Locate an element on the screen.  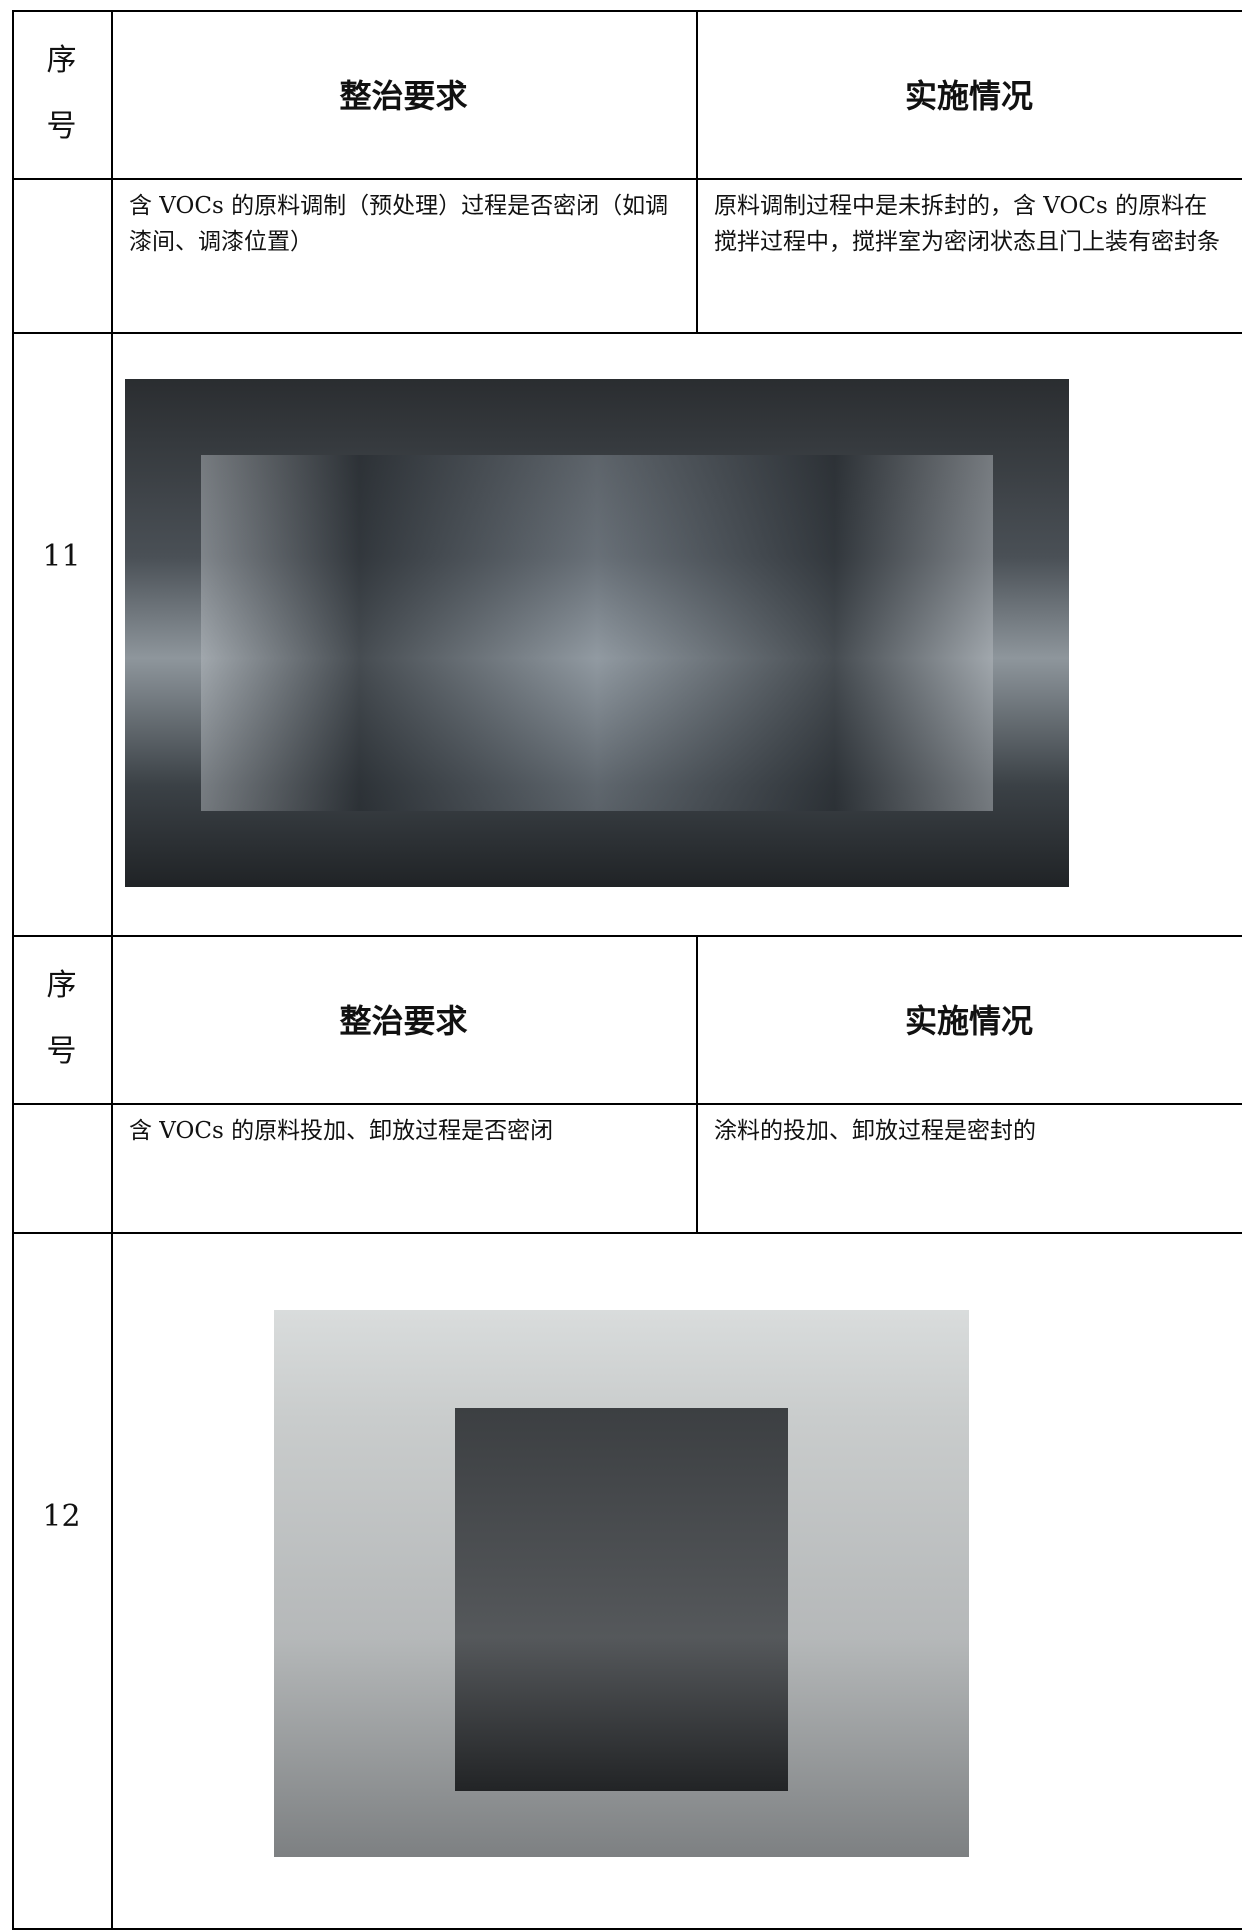
item-no: 11 is located at coordinates (61, 556).